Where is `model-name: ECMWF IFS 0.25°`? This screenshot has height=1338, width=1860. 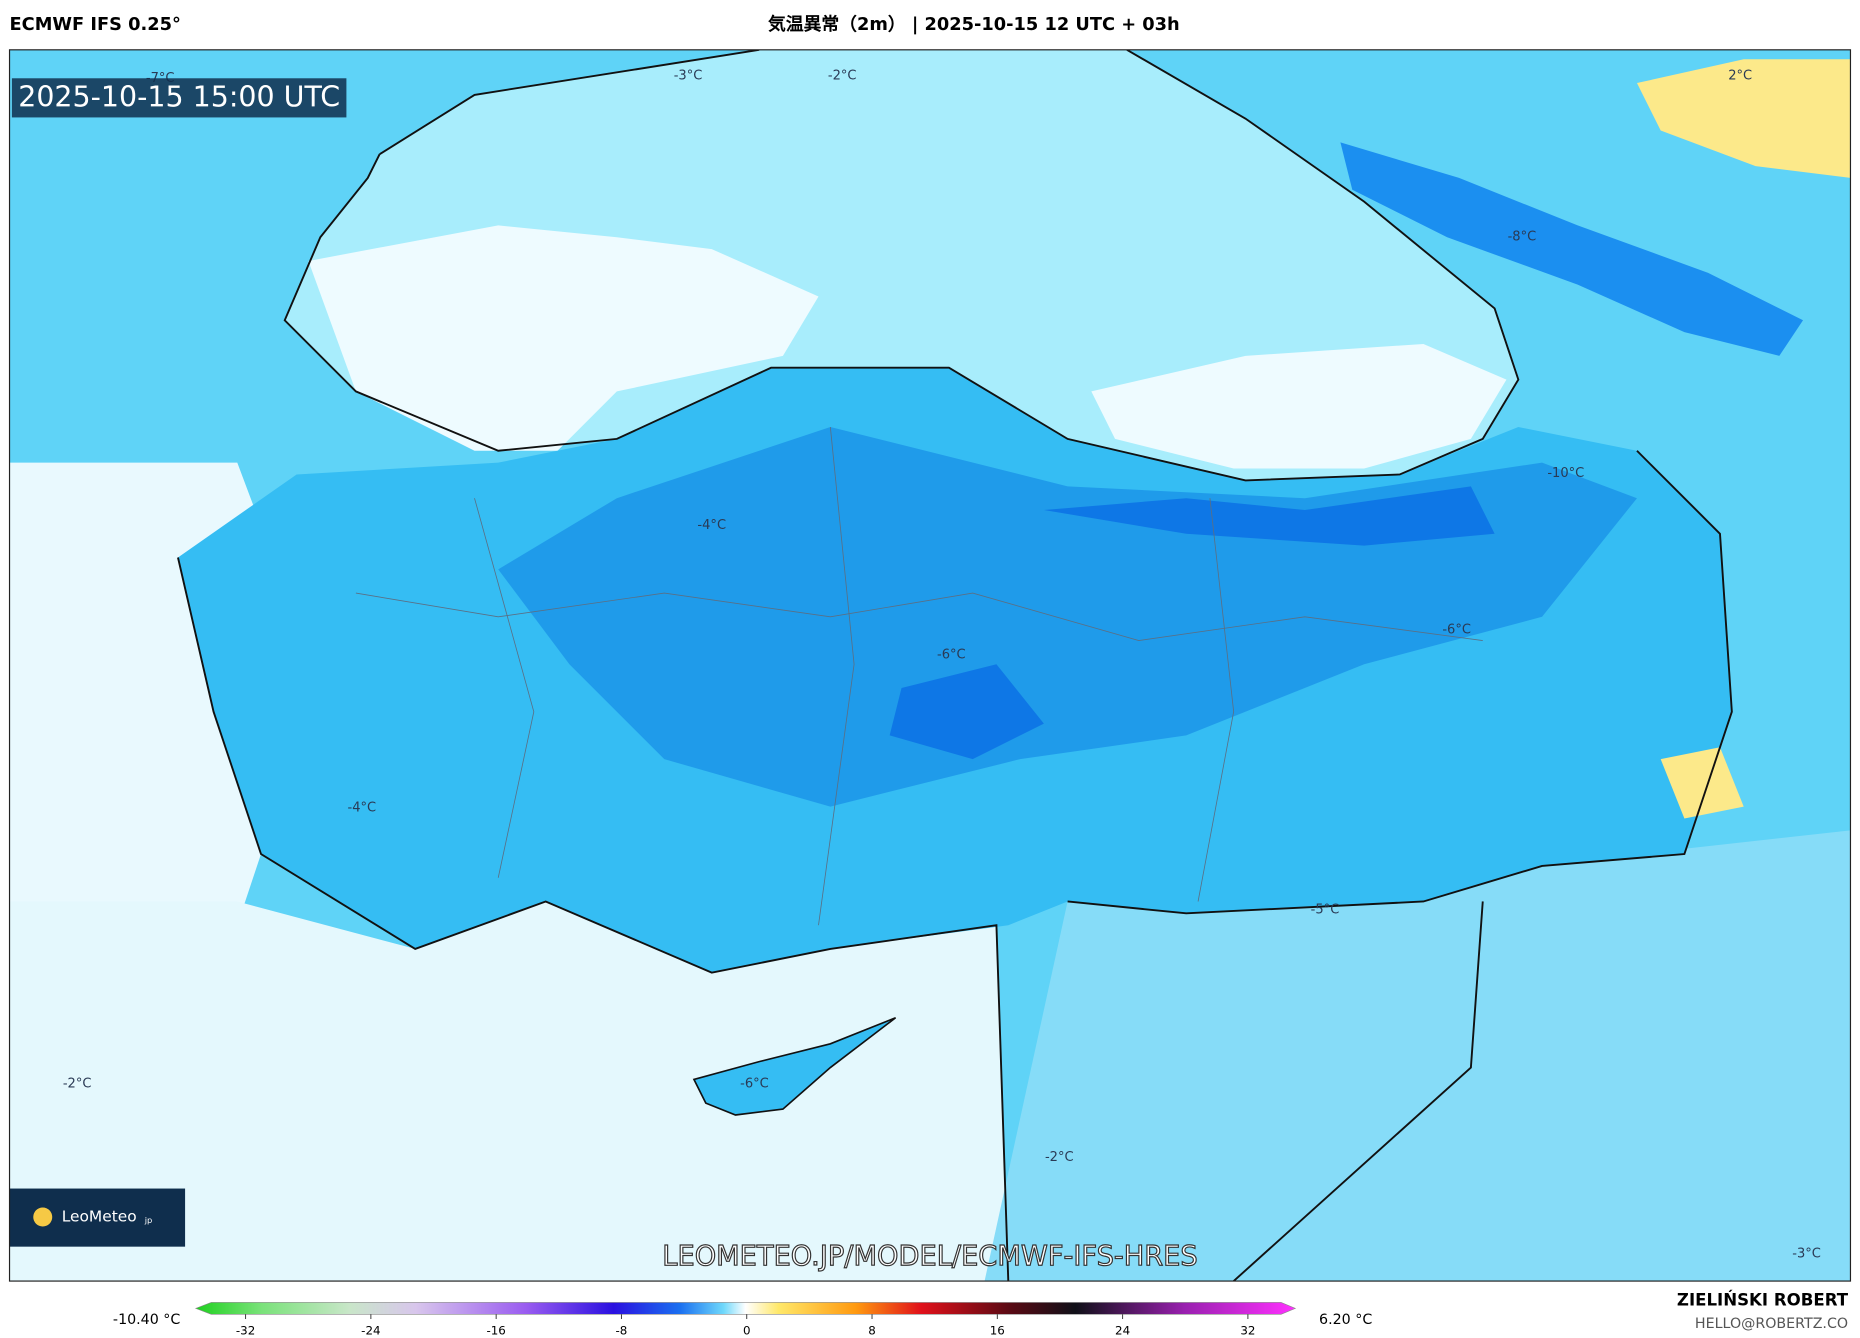
model-name: ECMWF IFS 0.25° is located at coordinates (95, 24).